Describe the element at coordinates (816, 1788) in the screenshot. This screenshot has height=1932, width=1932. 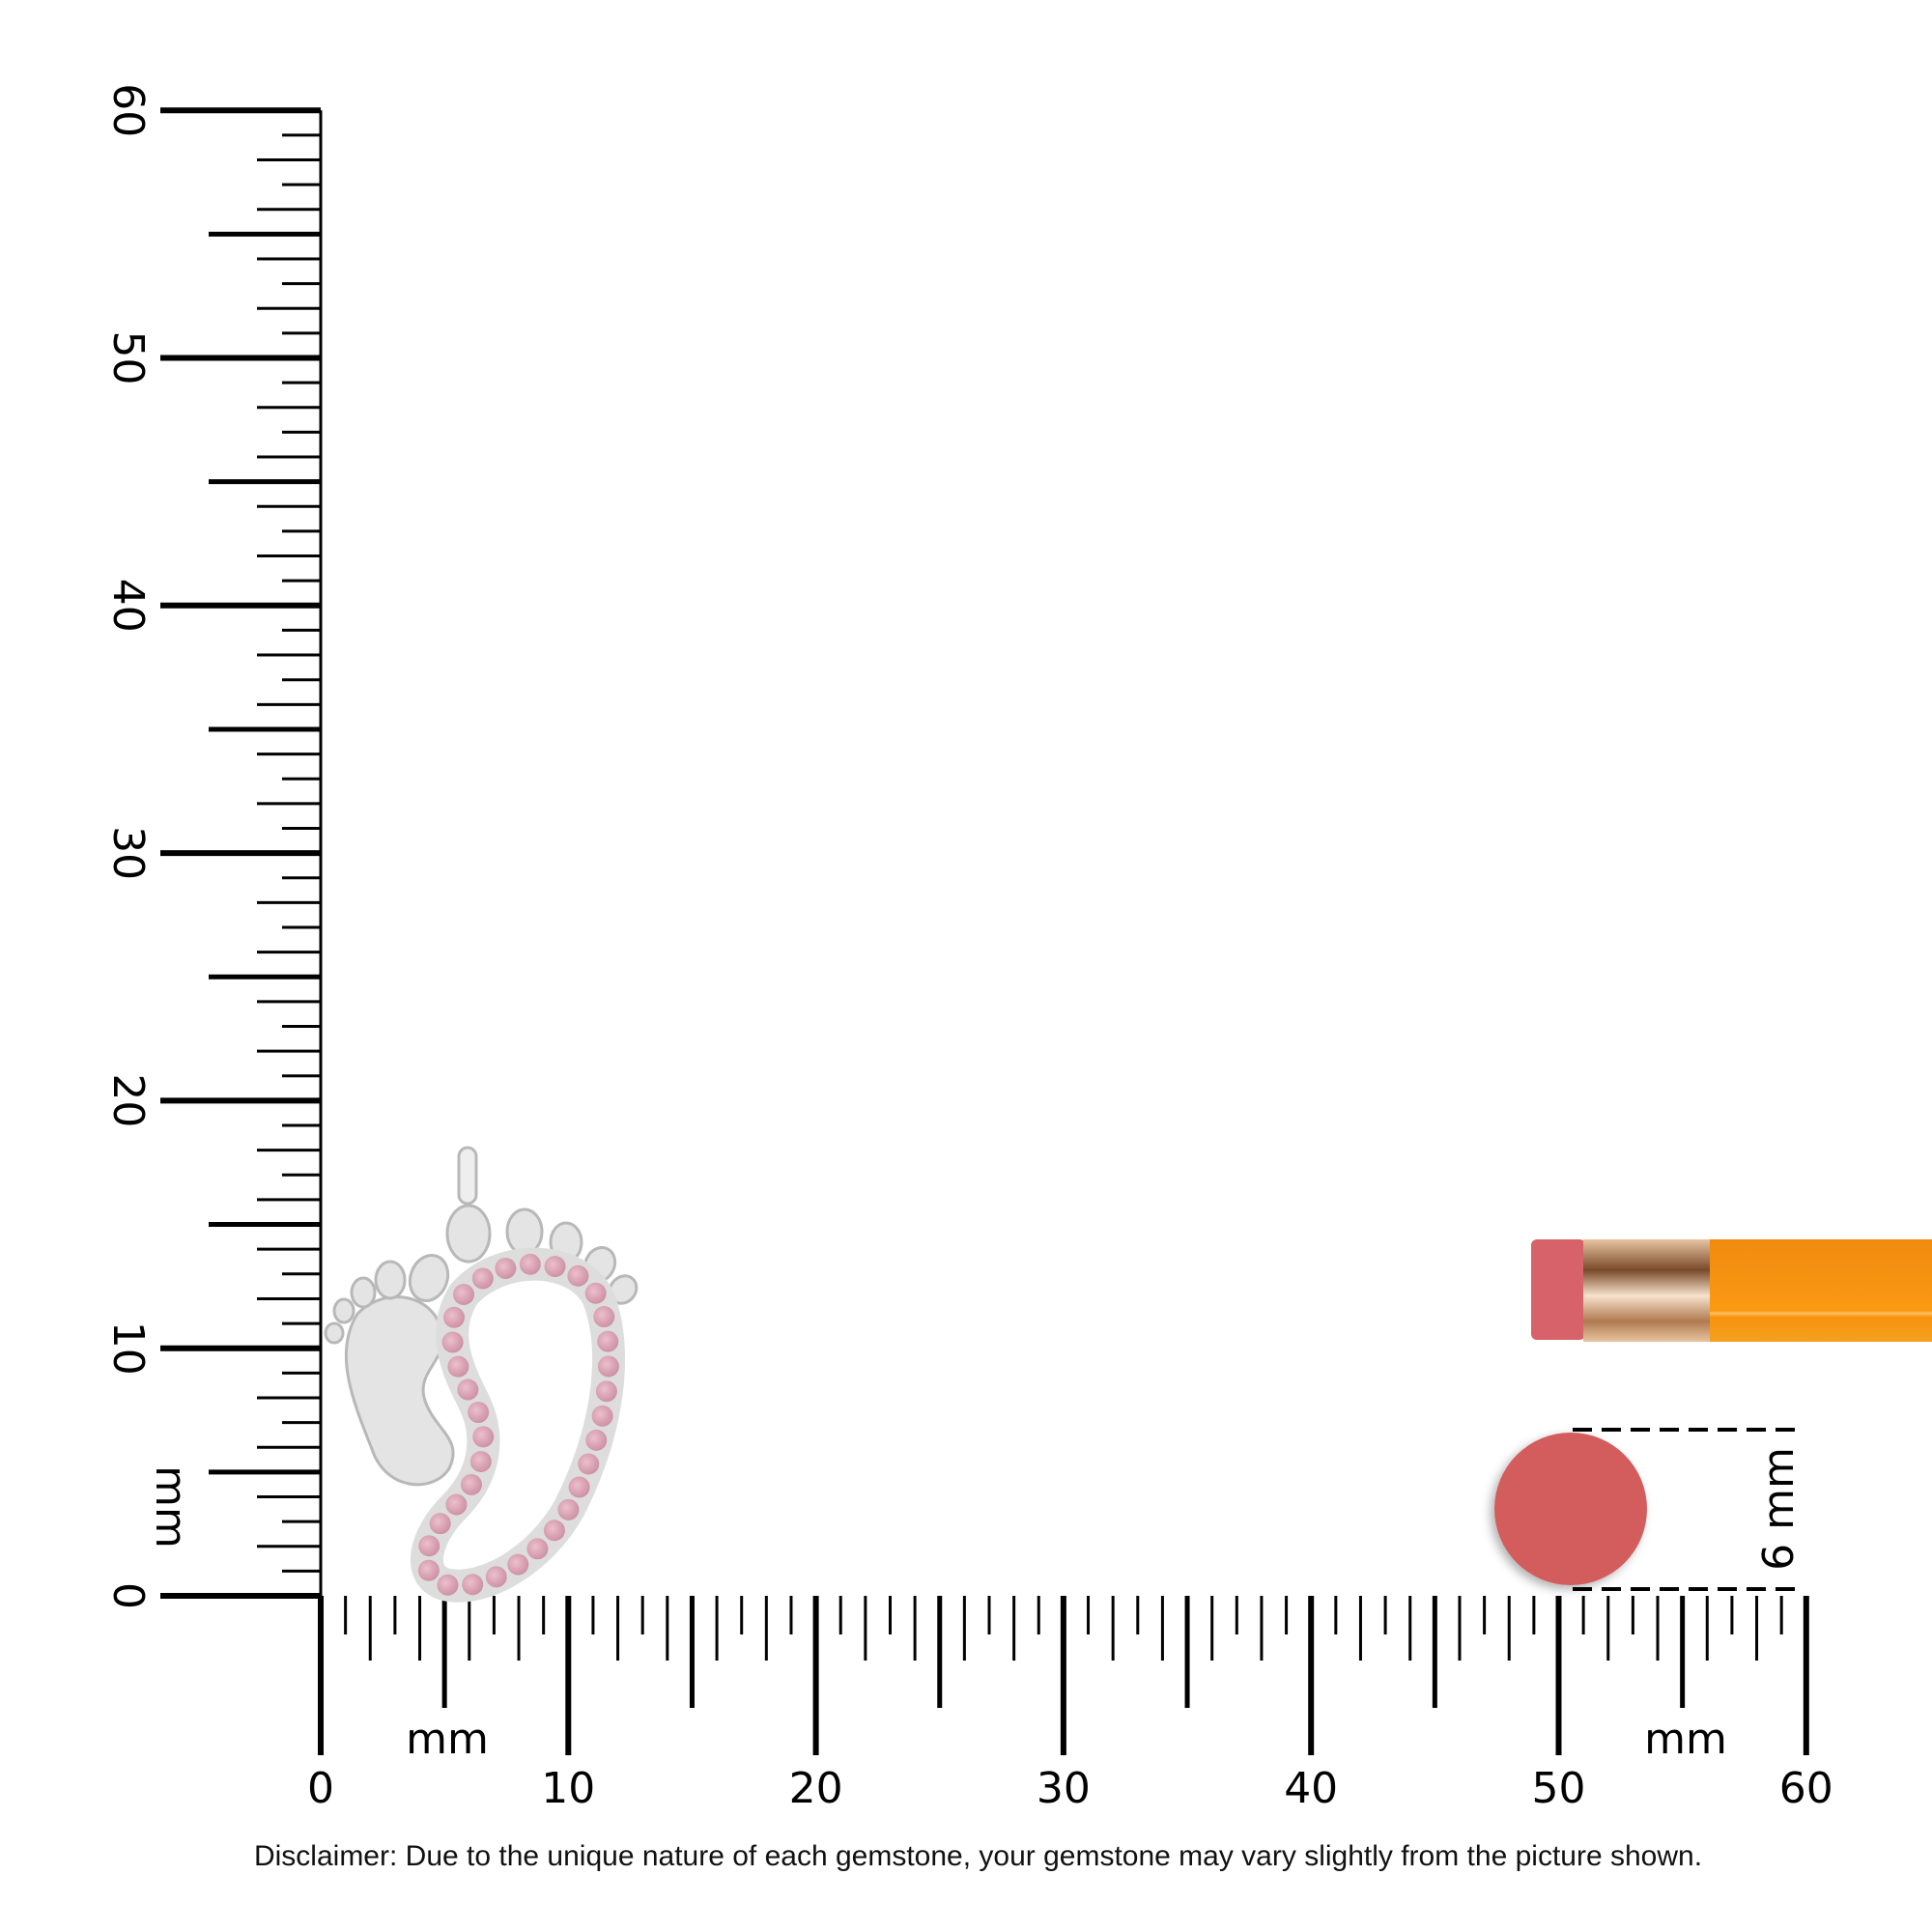
I see `horizontal-tick-label: 20` at that location.